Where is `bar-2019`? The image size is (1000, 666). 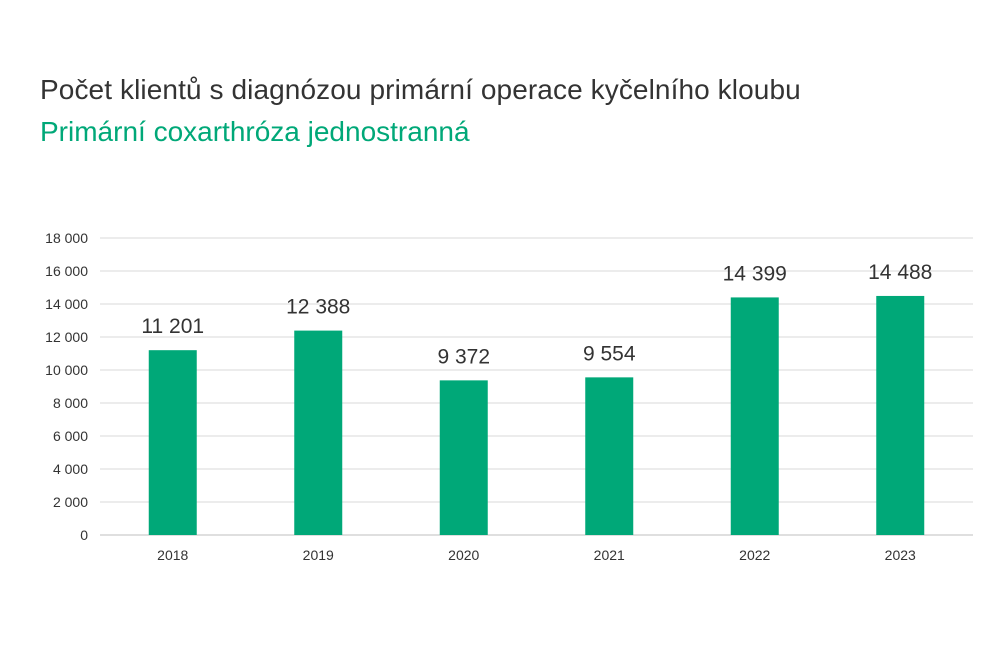 bar-2019 is located at coordinates (318, 432).